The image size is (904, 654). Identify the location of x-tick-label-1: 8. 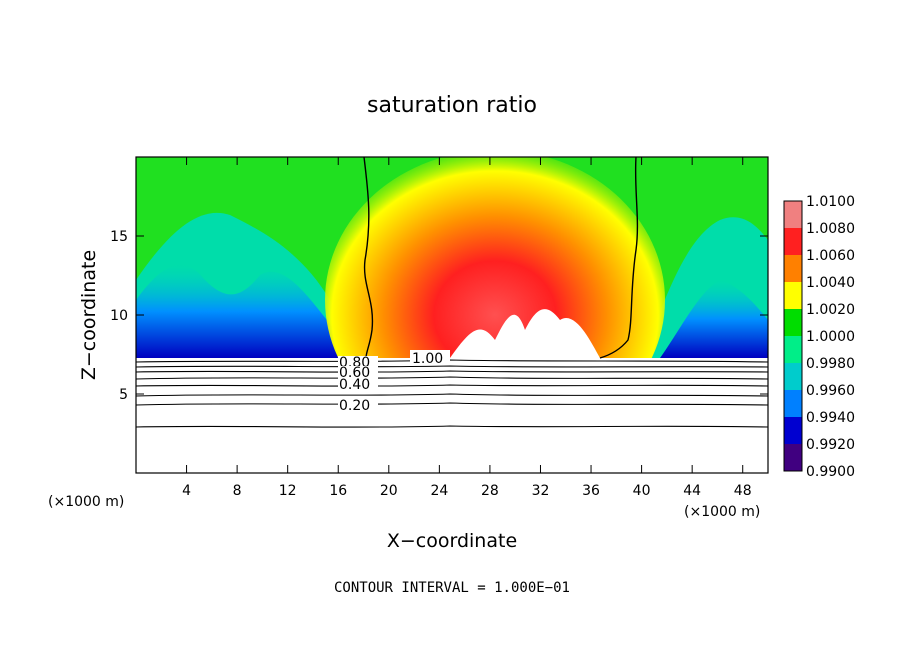
(237, 491).